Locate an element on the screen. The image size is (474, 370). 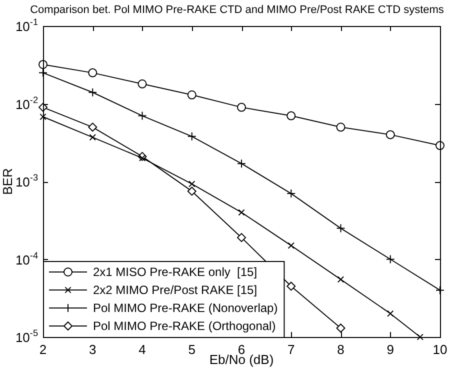
x-tick-label: 9 is located at coordinates (390, 349).